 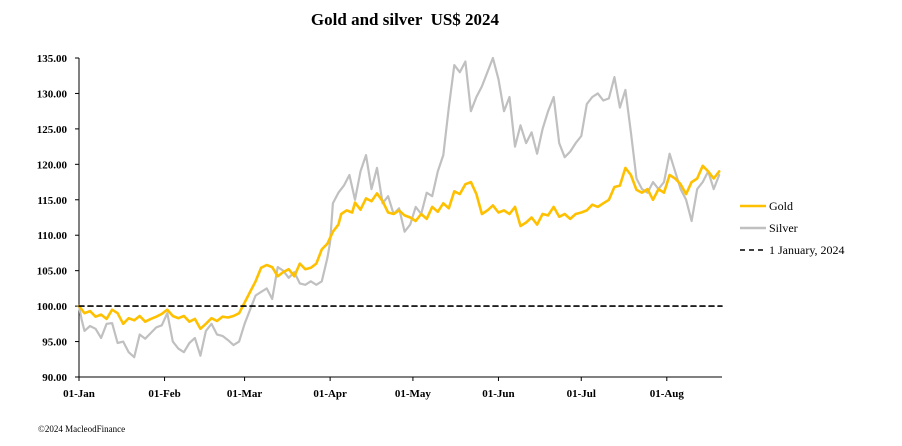 I want to click on x-tick-label: 01-May, so click(x=413, y=394).